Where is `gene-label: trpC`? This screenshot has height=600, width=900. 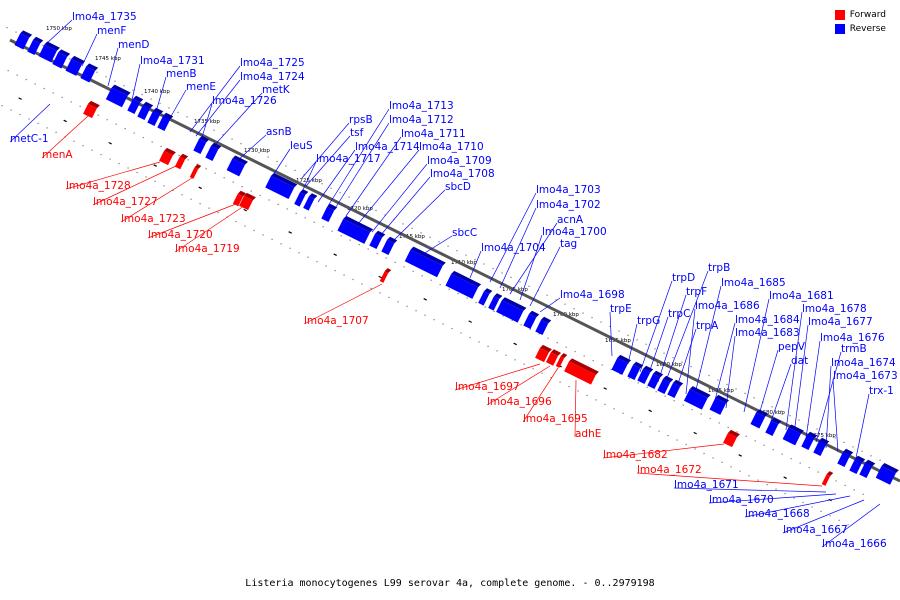 gene-label: trpC is located at coordinates (679, 314).